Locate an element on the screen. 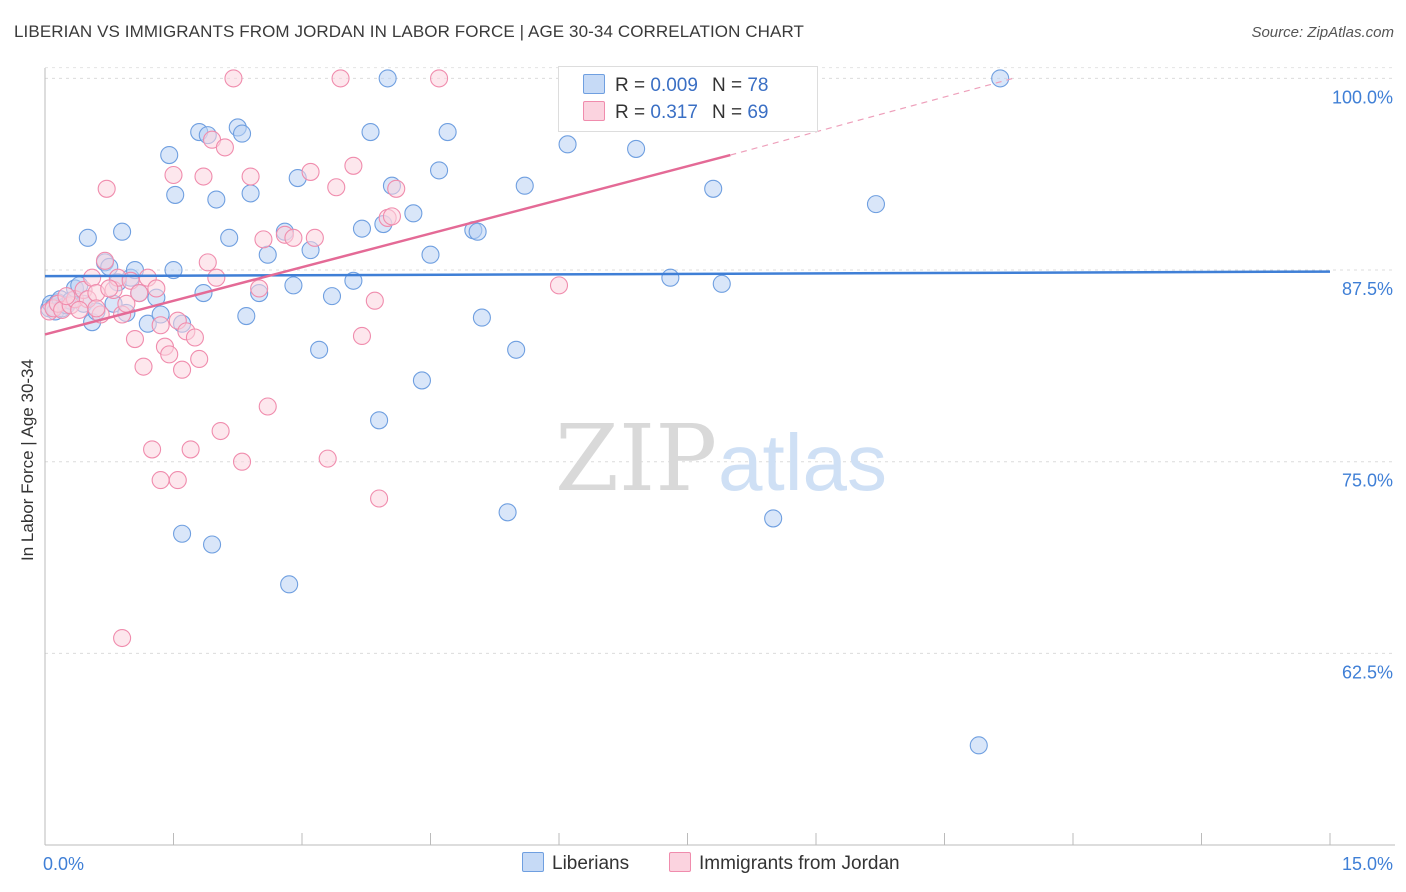 The width and height of the screenshot is (1406, 892). legend-n-value: 69 is located at coordinates (758, 112).